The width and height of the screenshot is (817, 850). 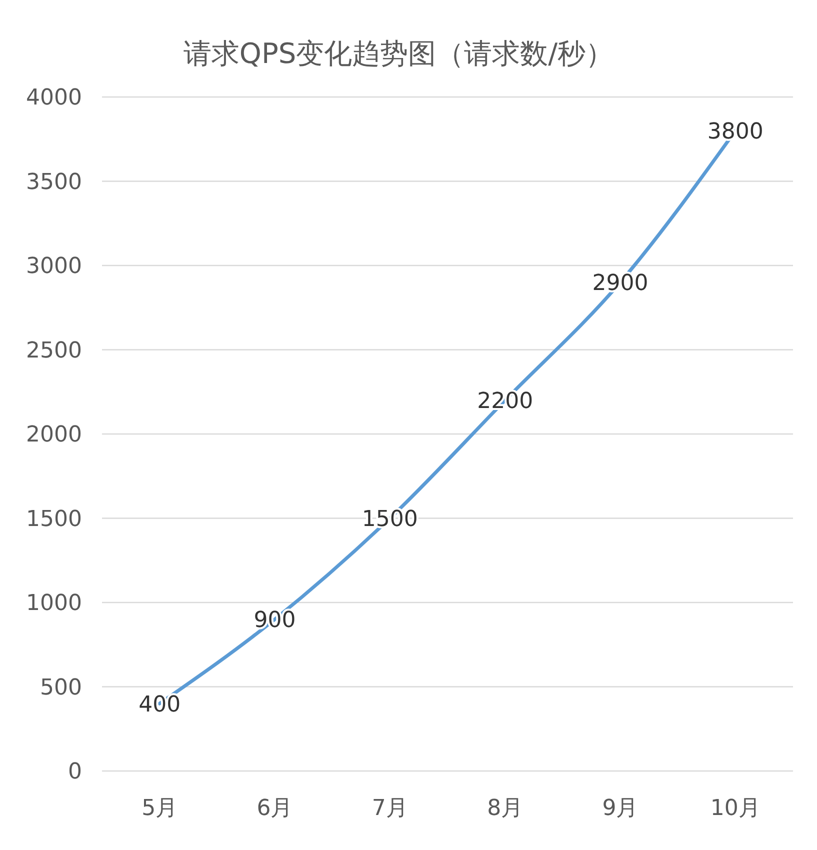 I want to click on y-tick-label: 1000, so click(x=54, y=603).